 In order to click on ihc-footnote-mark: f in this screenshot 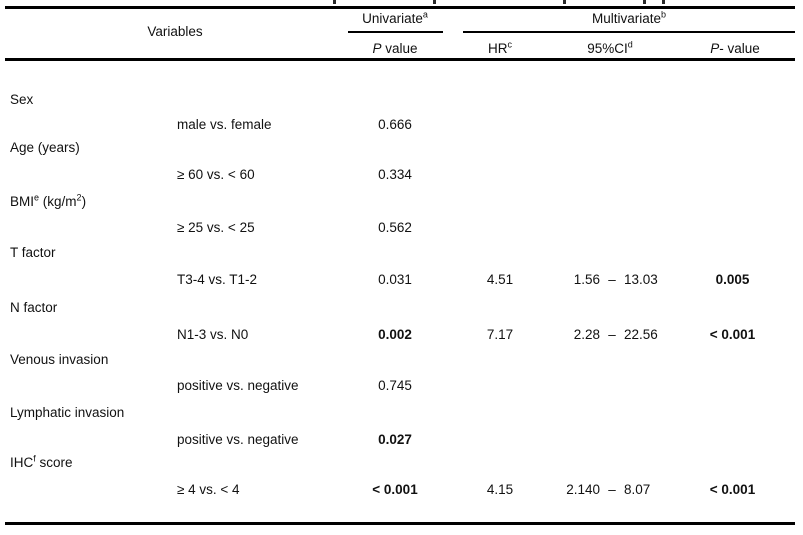, I will do `click(34, 458)`.